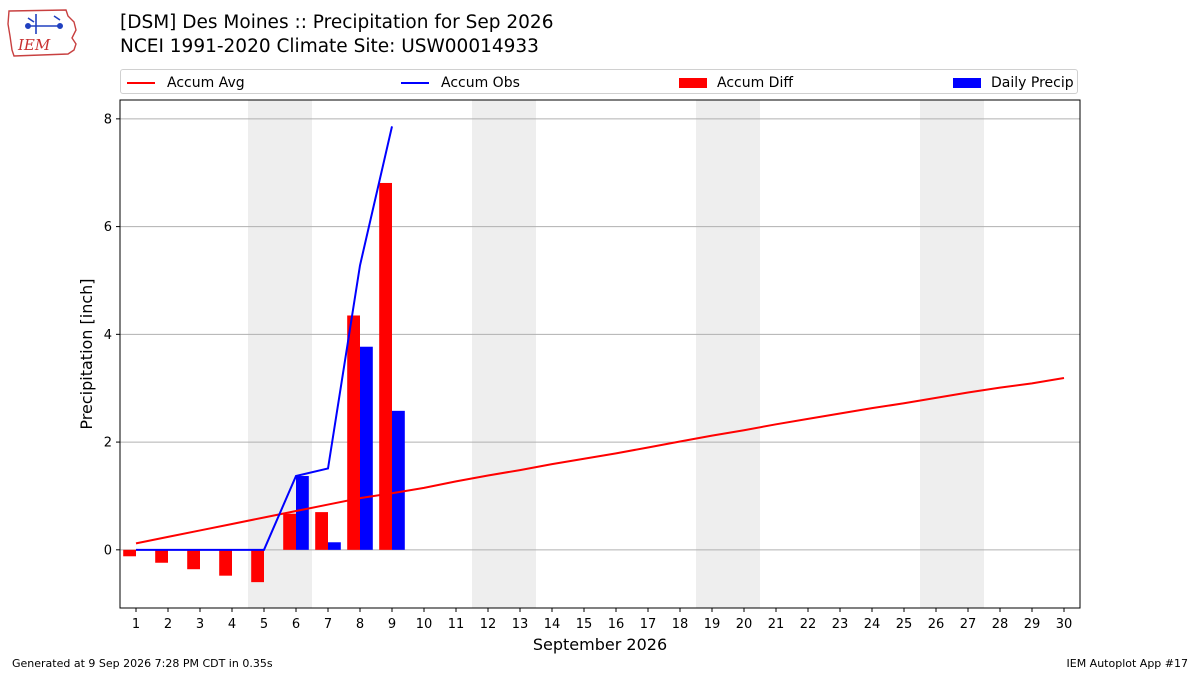 The image size is (1200, 675). Describe the element at coordinates (108, 443) in the screenshot. I see `y-tick-label: 2` at that location.